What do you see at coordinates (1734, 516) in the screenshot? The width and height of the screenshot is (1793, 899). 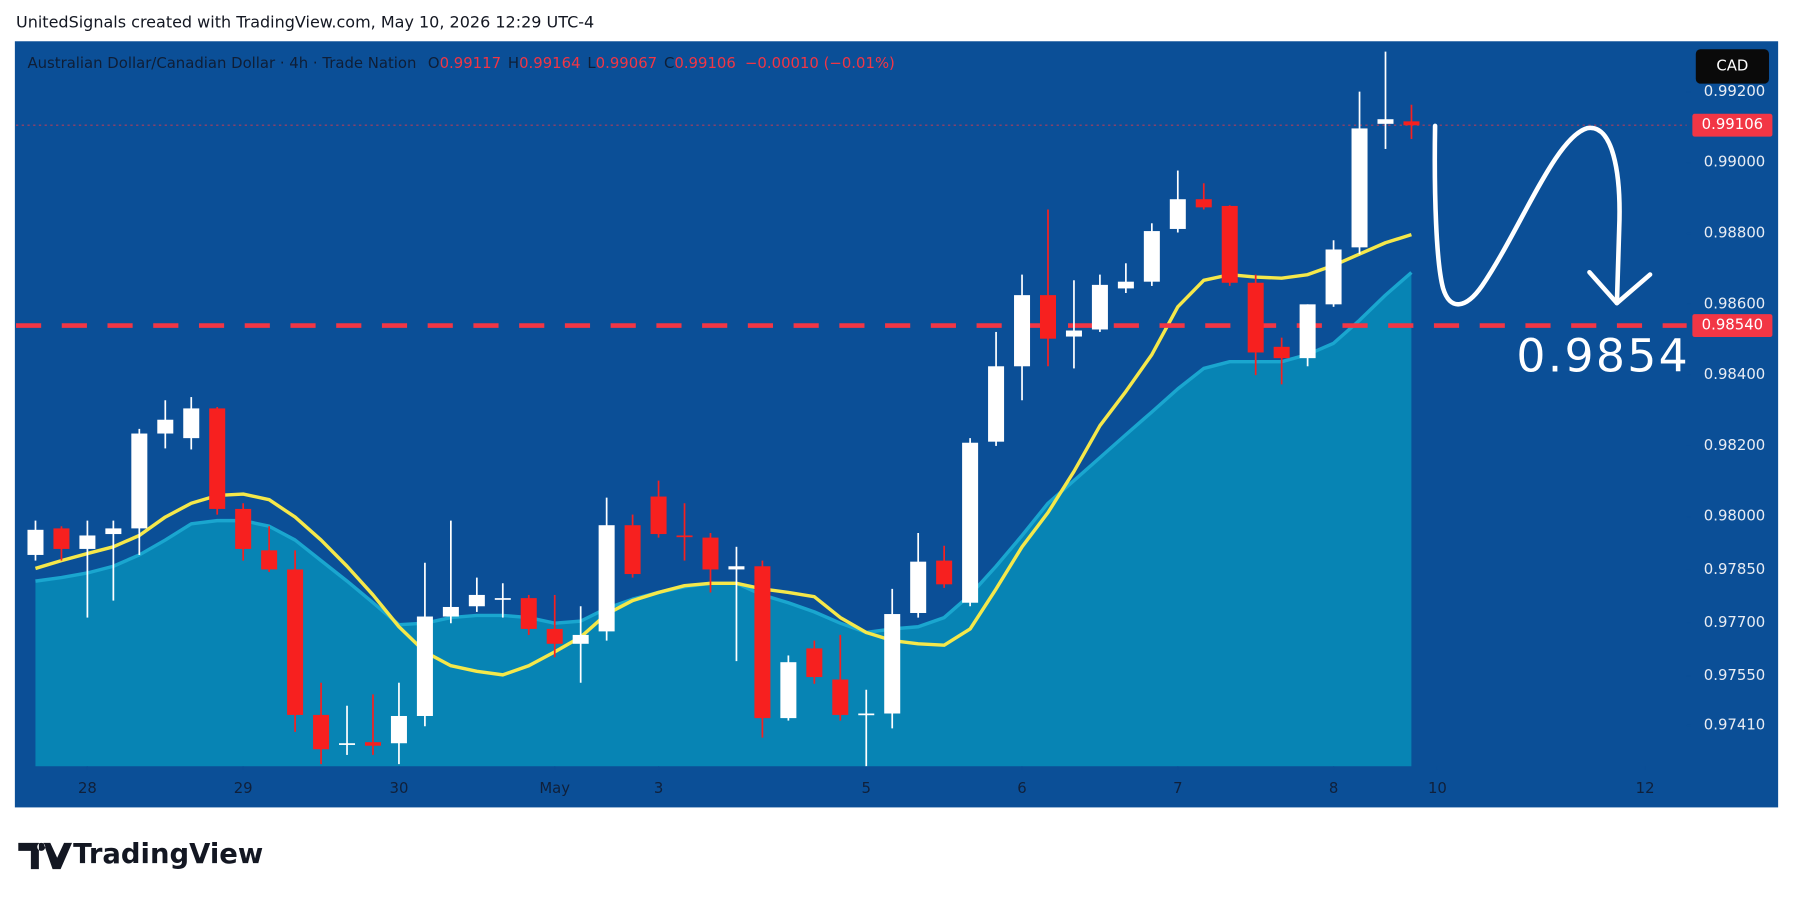 I see `y-tick-label: 0.98000` at bounding box center [1734, 516].